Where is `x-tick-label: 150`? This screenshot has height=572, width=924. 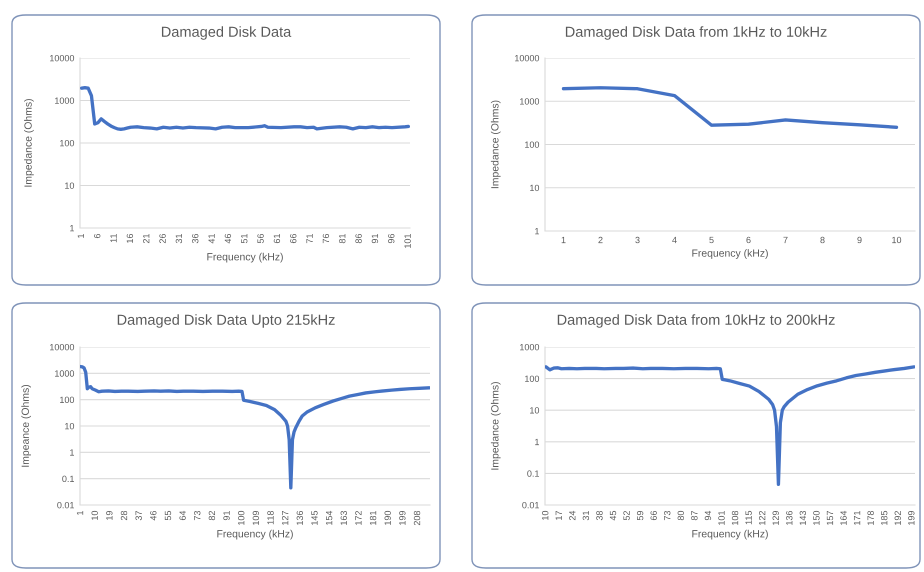 x-tick-label: 150 is located at coordinates (816, 517).